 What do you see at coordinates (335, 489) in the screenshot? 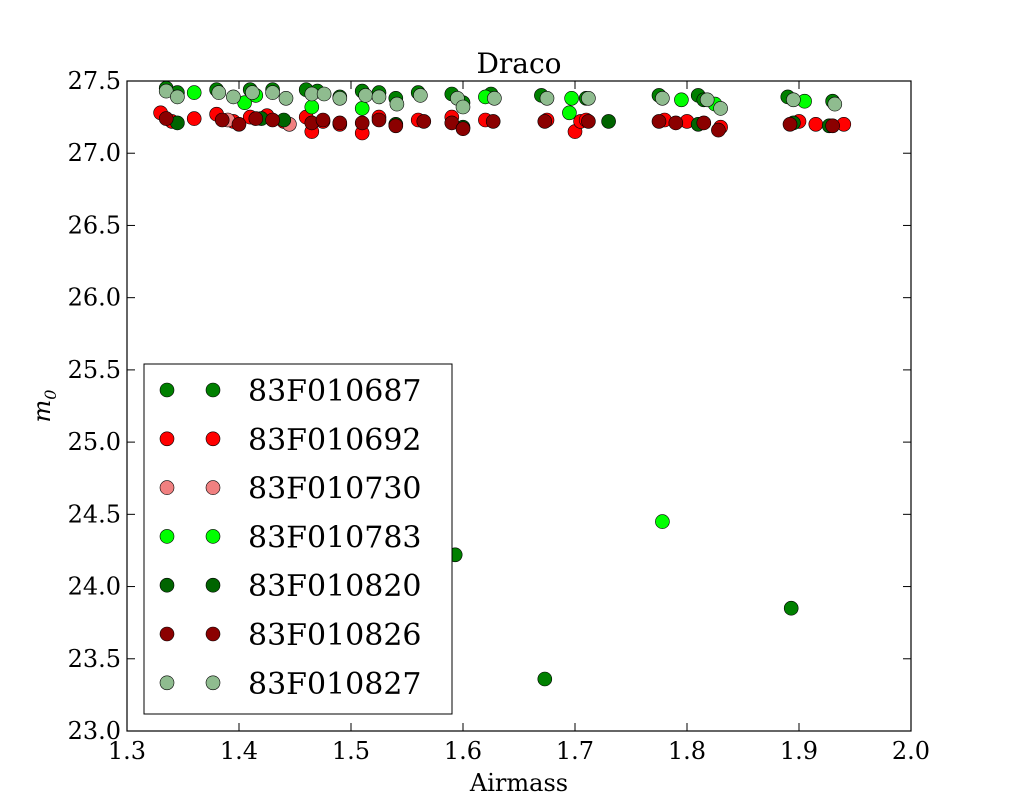
I see `legend-label: 83F010730` at bounding box center [335, 489].